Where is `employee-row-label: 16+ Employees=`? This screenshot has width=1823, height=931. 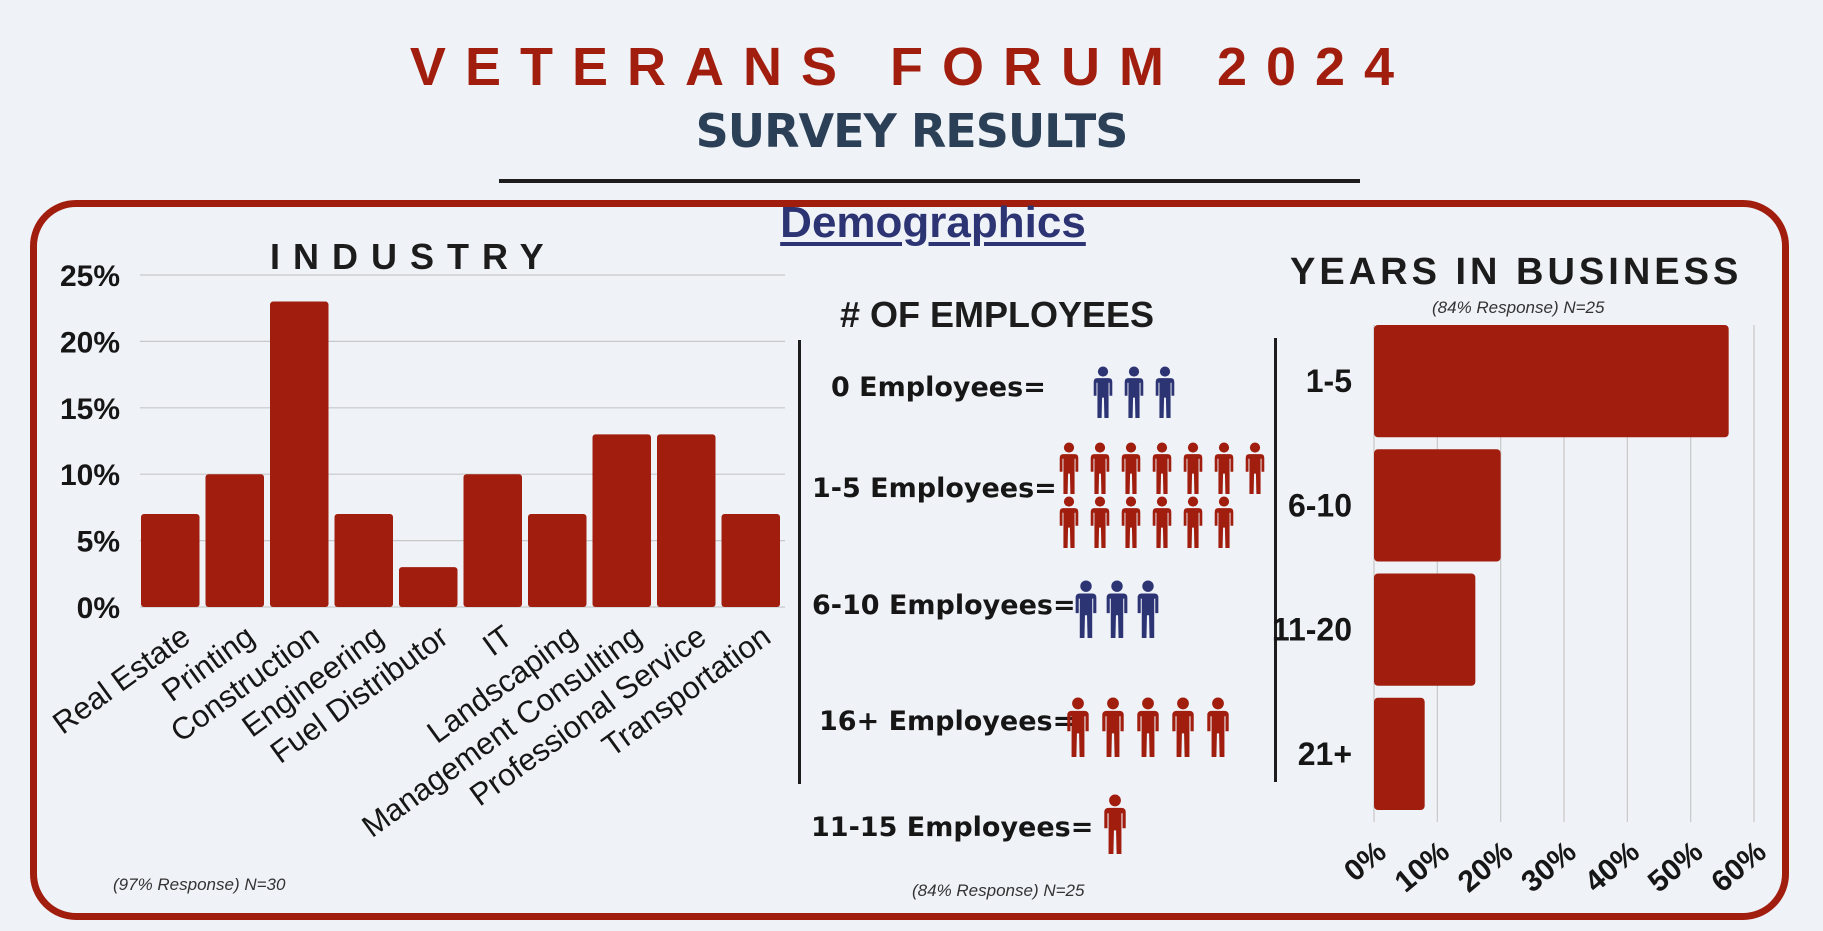 employee-row-label: 16+ Employees= is located at coordinates (947, 721).